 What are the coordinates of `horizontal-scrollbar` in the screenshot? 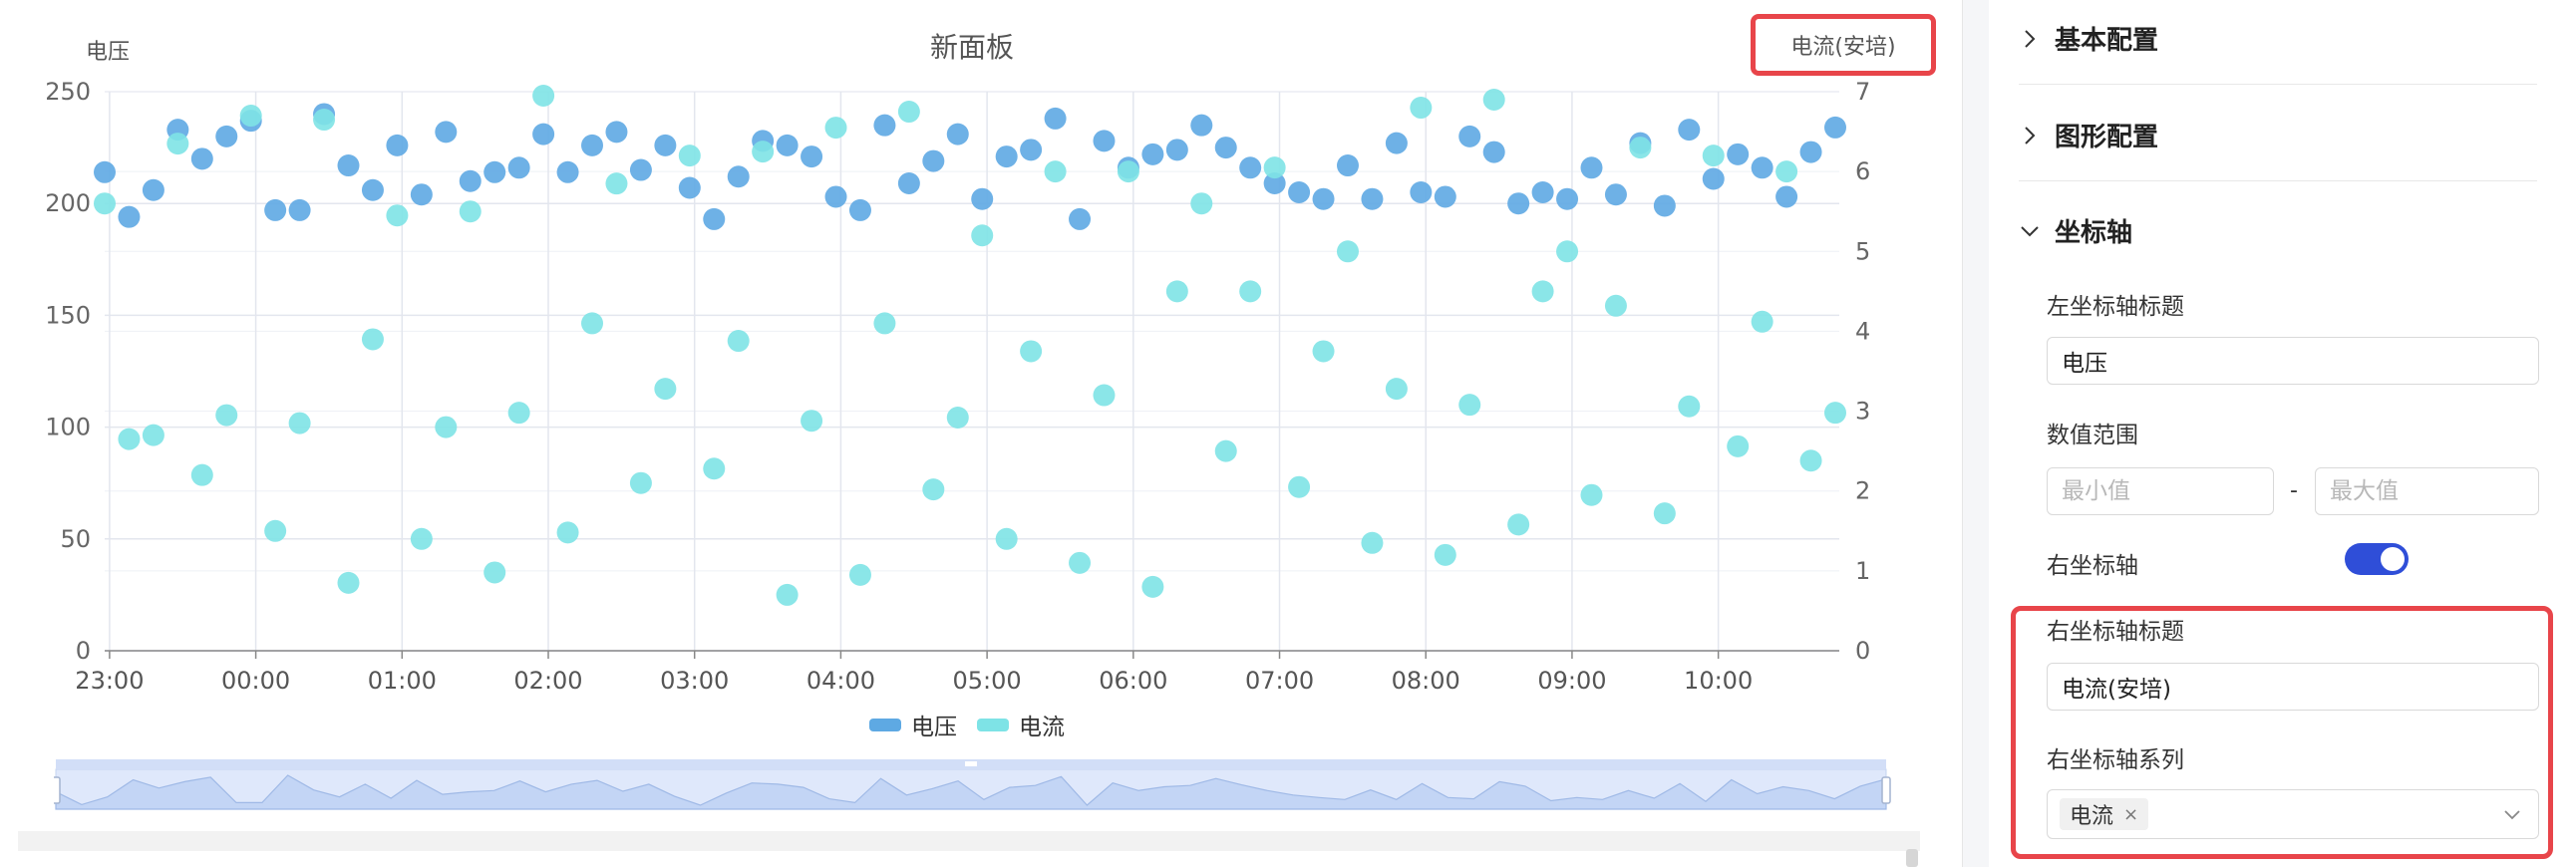 It's located at (969, 841).